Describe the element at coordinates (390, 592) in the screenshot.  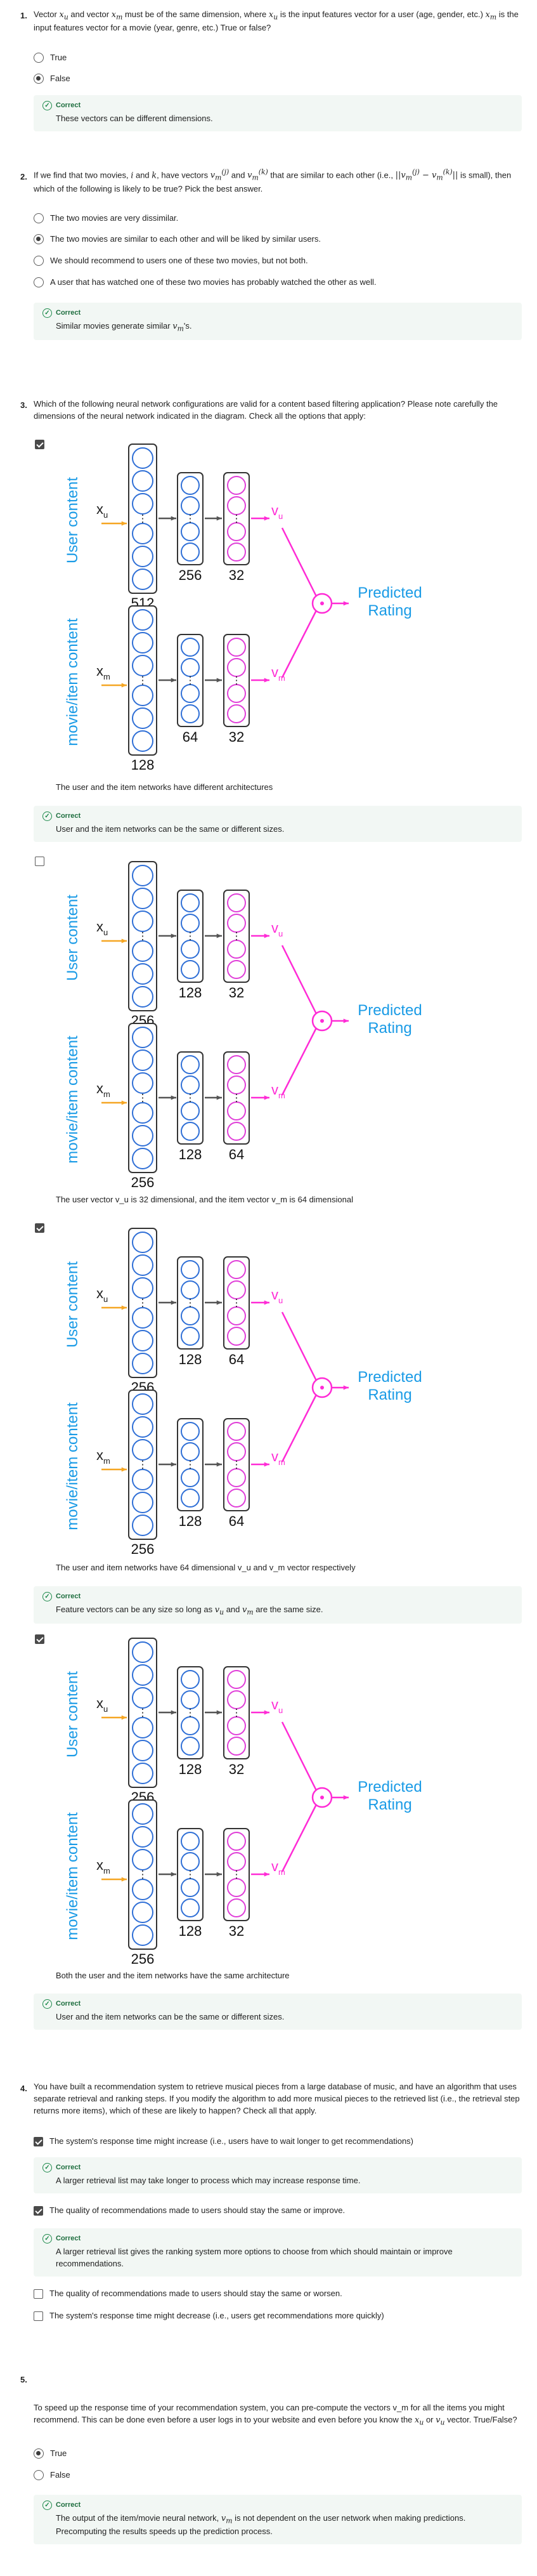
I see `predicted-label: Predicted` at that location.